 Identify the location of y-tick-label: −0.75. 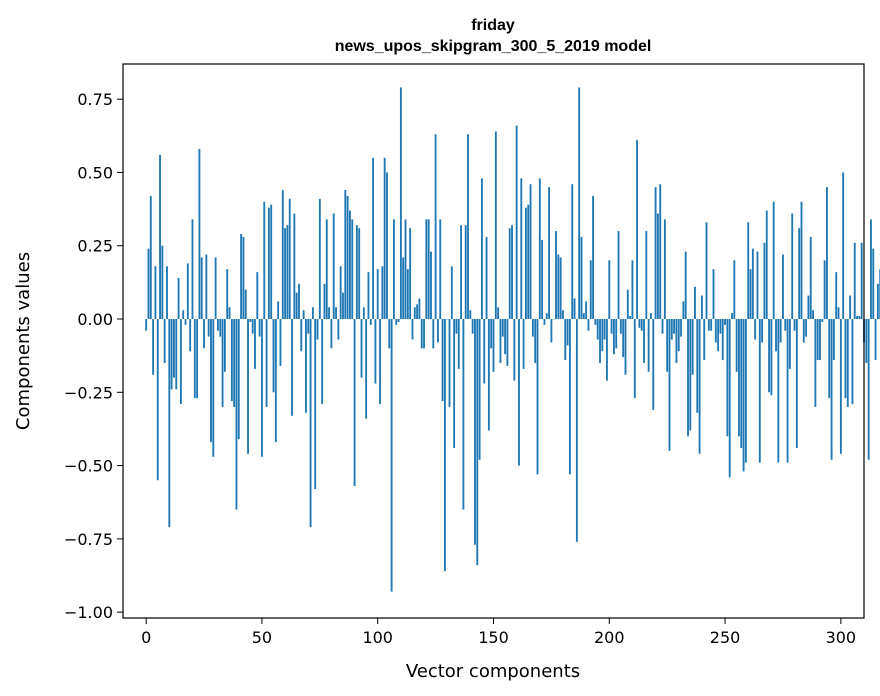
(88, 539).